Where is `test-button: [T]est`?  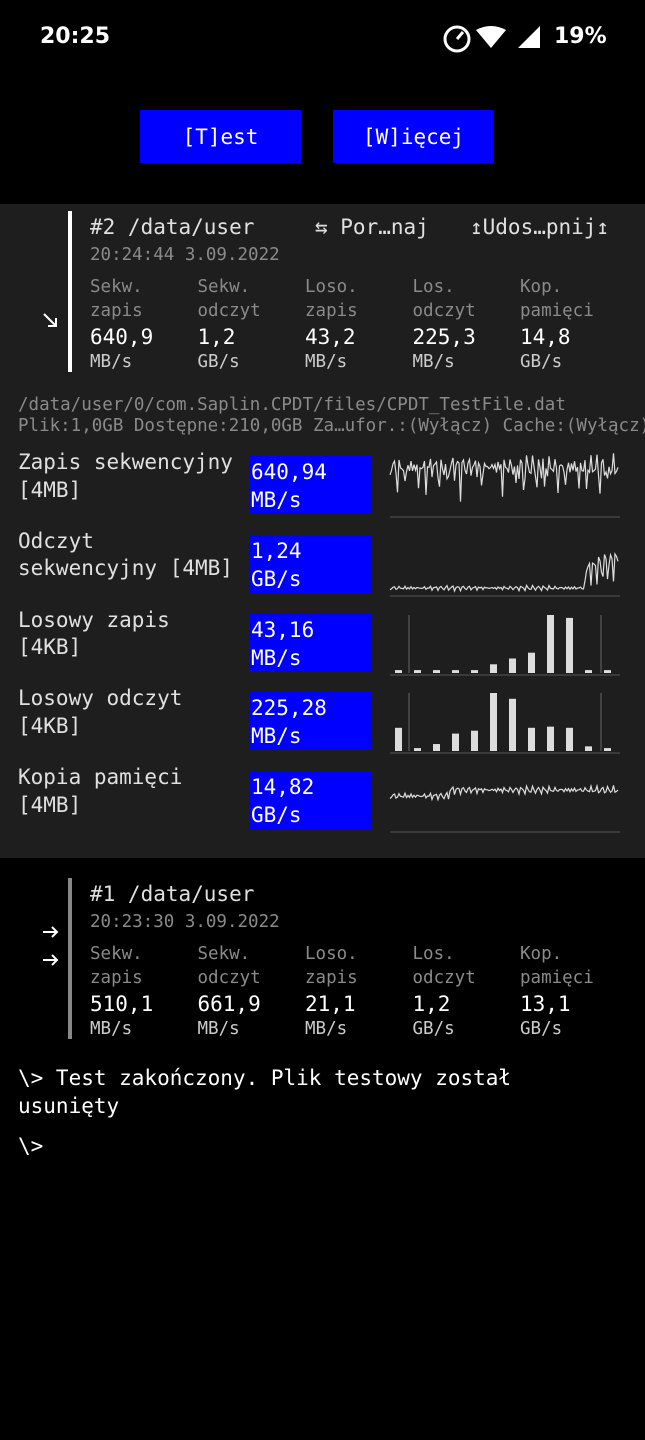 test-button: [T]est is located at coordinates (220, 136).